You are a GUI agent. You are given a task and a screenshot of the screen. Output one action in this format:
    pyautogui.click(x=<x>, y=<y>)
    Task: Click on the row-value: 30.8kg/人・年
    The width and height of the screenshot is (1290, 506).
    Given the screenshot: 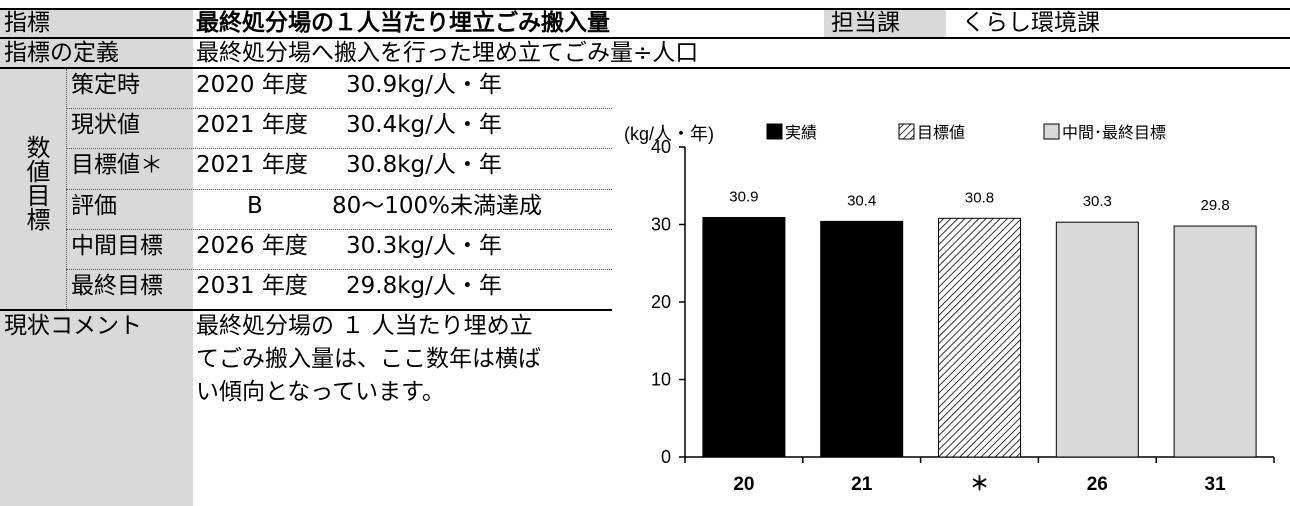 What is the action you would take?
    pyautogui.click(x=424, y=165)
    